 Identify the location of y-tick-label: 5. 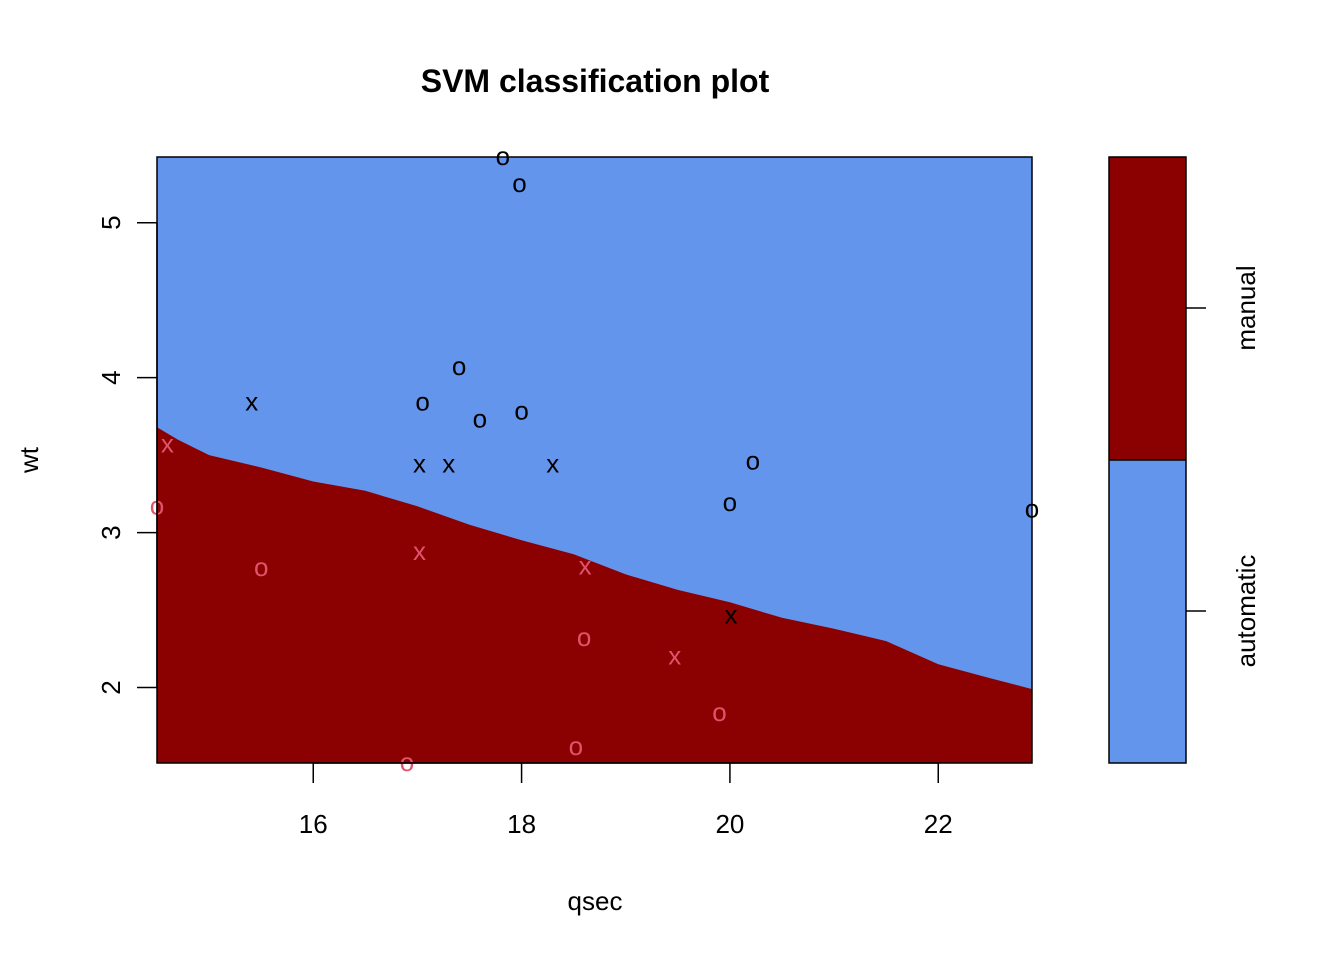
(111, 222).